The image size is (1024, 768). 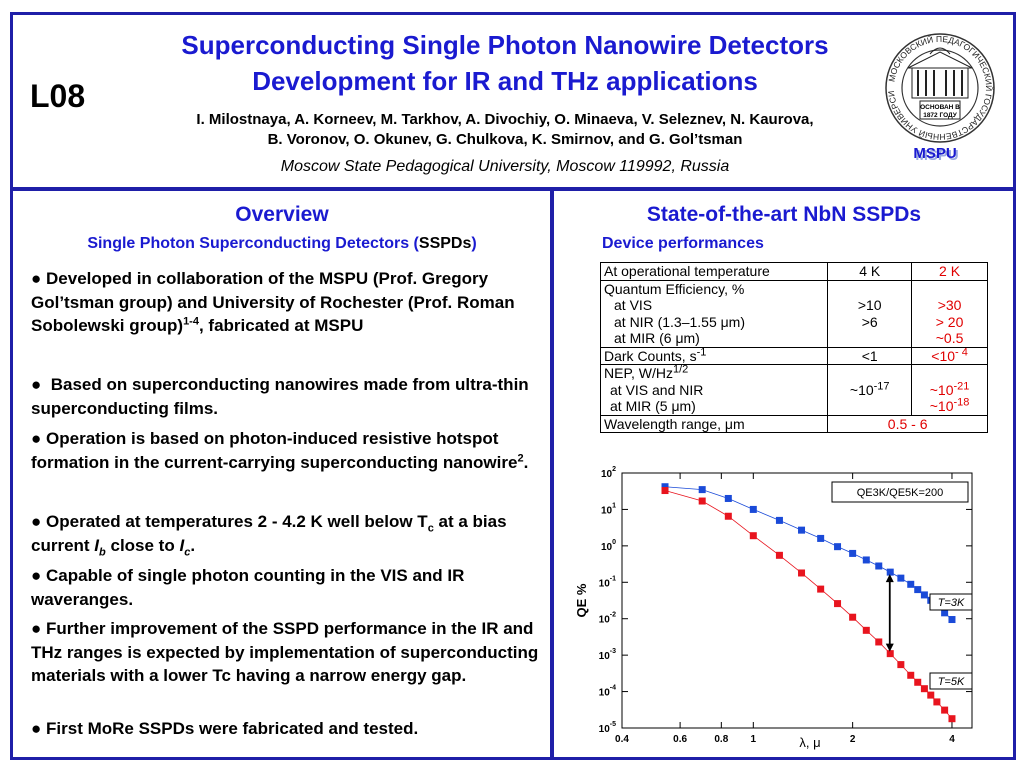 What do you see at coordinates (581, 600) in the screenshot?
I see `y-axis-label: QE %` at bounding box center [581, 600].